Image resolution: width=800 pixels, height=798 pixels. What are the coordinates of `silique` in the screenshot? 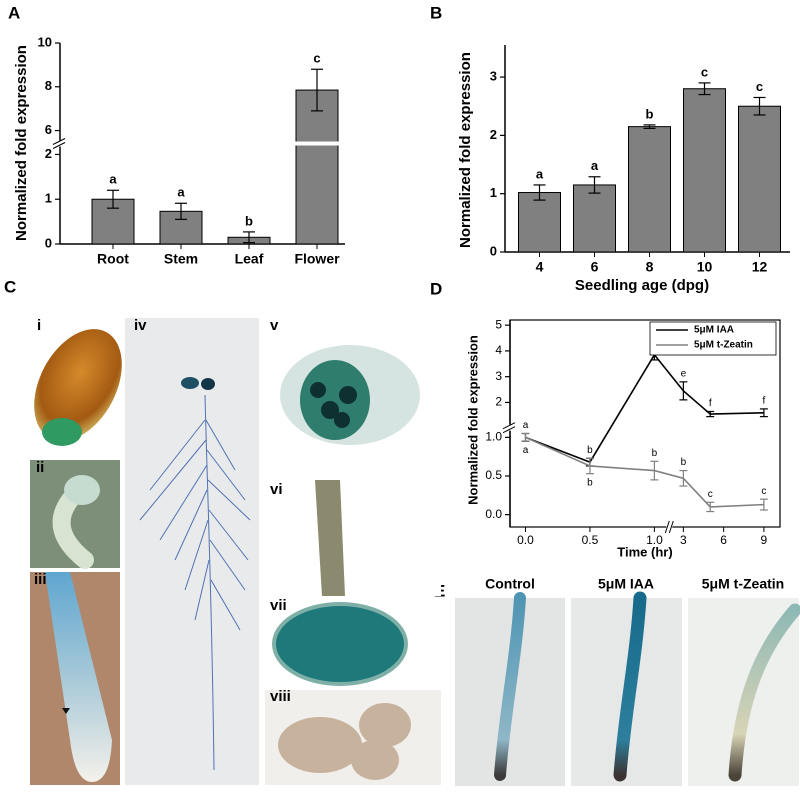 It's located at (330, 538).